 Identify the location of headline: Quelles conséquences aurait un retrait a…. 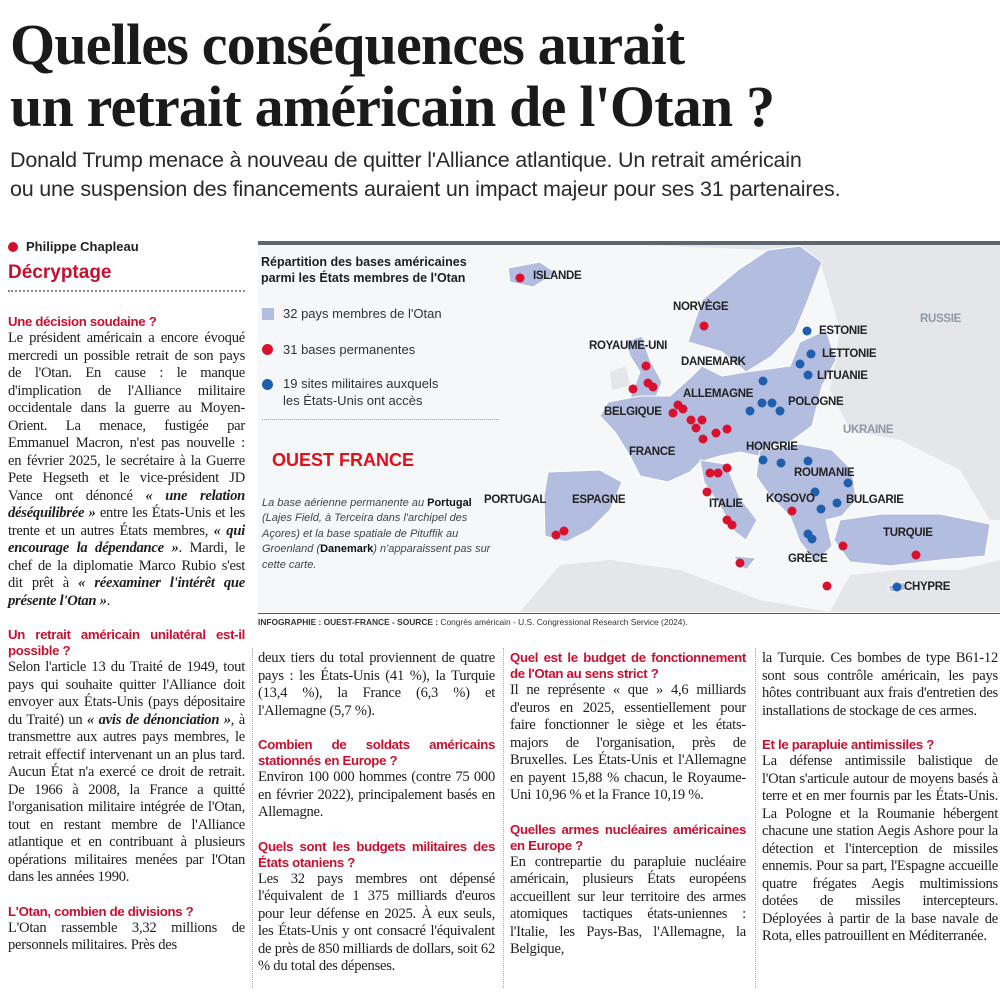
(502, 76).